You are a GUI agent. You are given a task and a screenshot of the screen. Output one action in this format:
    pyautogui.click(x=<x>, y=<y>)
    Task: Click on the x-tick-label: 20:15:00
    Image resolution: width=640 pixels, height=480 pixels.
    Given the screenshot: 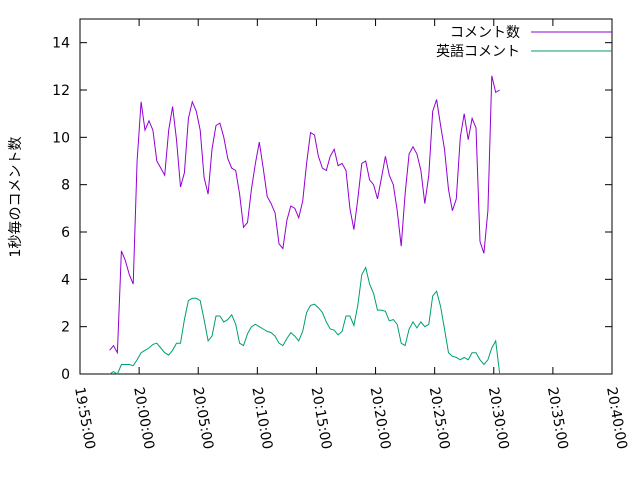 What is the action you would take?
    pyautogui.click(x=321, y=418)
    